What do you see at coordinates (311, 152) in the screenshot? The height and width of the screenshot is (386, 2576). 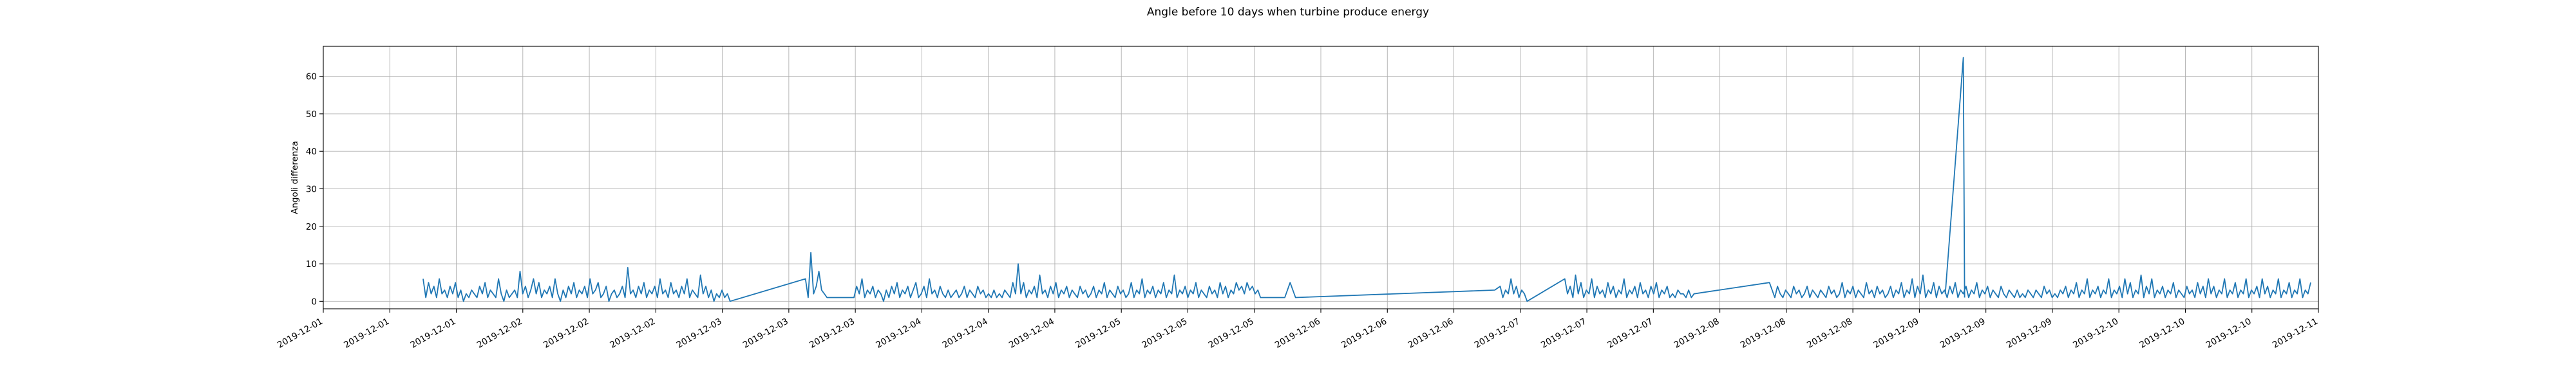 I see `y-tick-label: 40` at bounding box center [311, 152].